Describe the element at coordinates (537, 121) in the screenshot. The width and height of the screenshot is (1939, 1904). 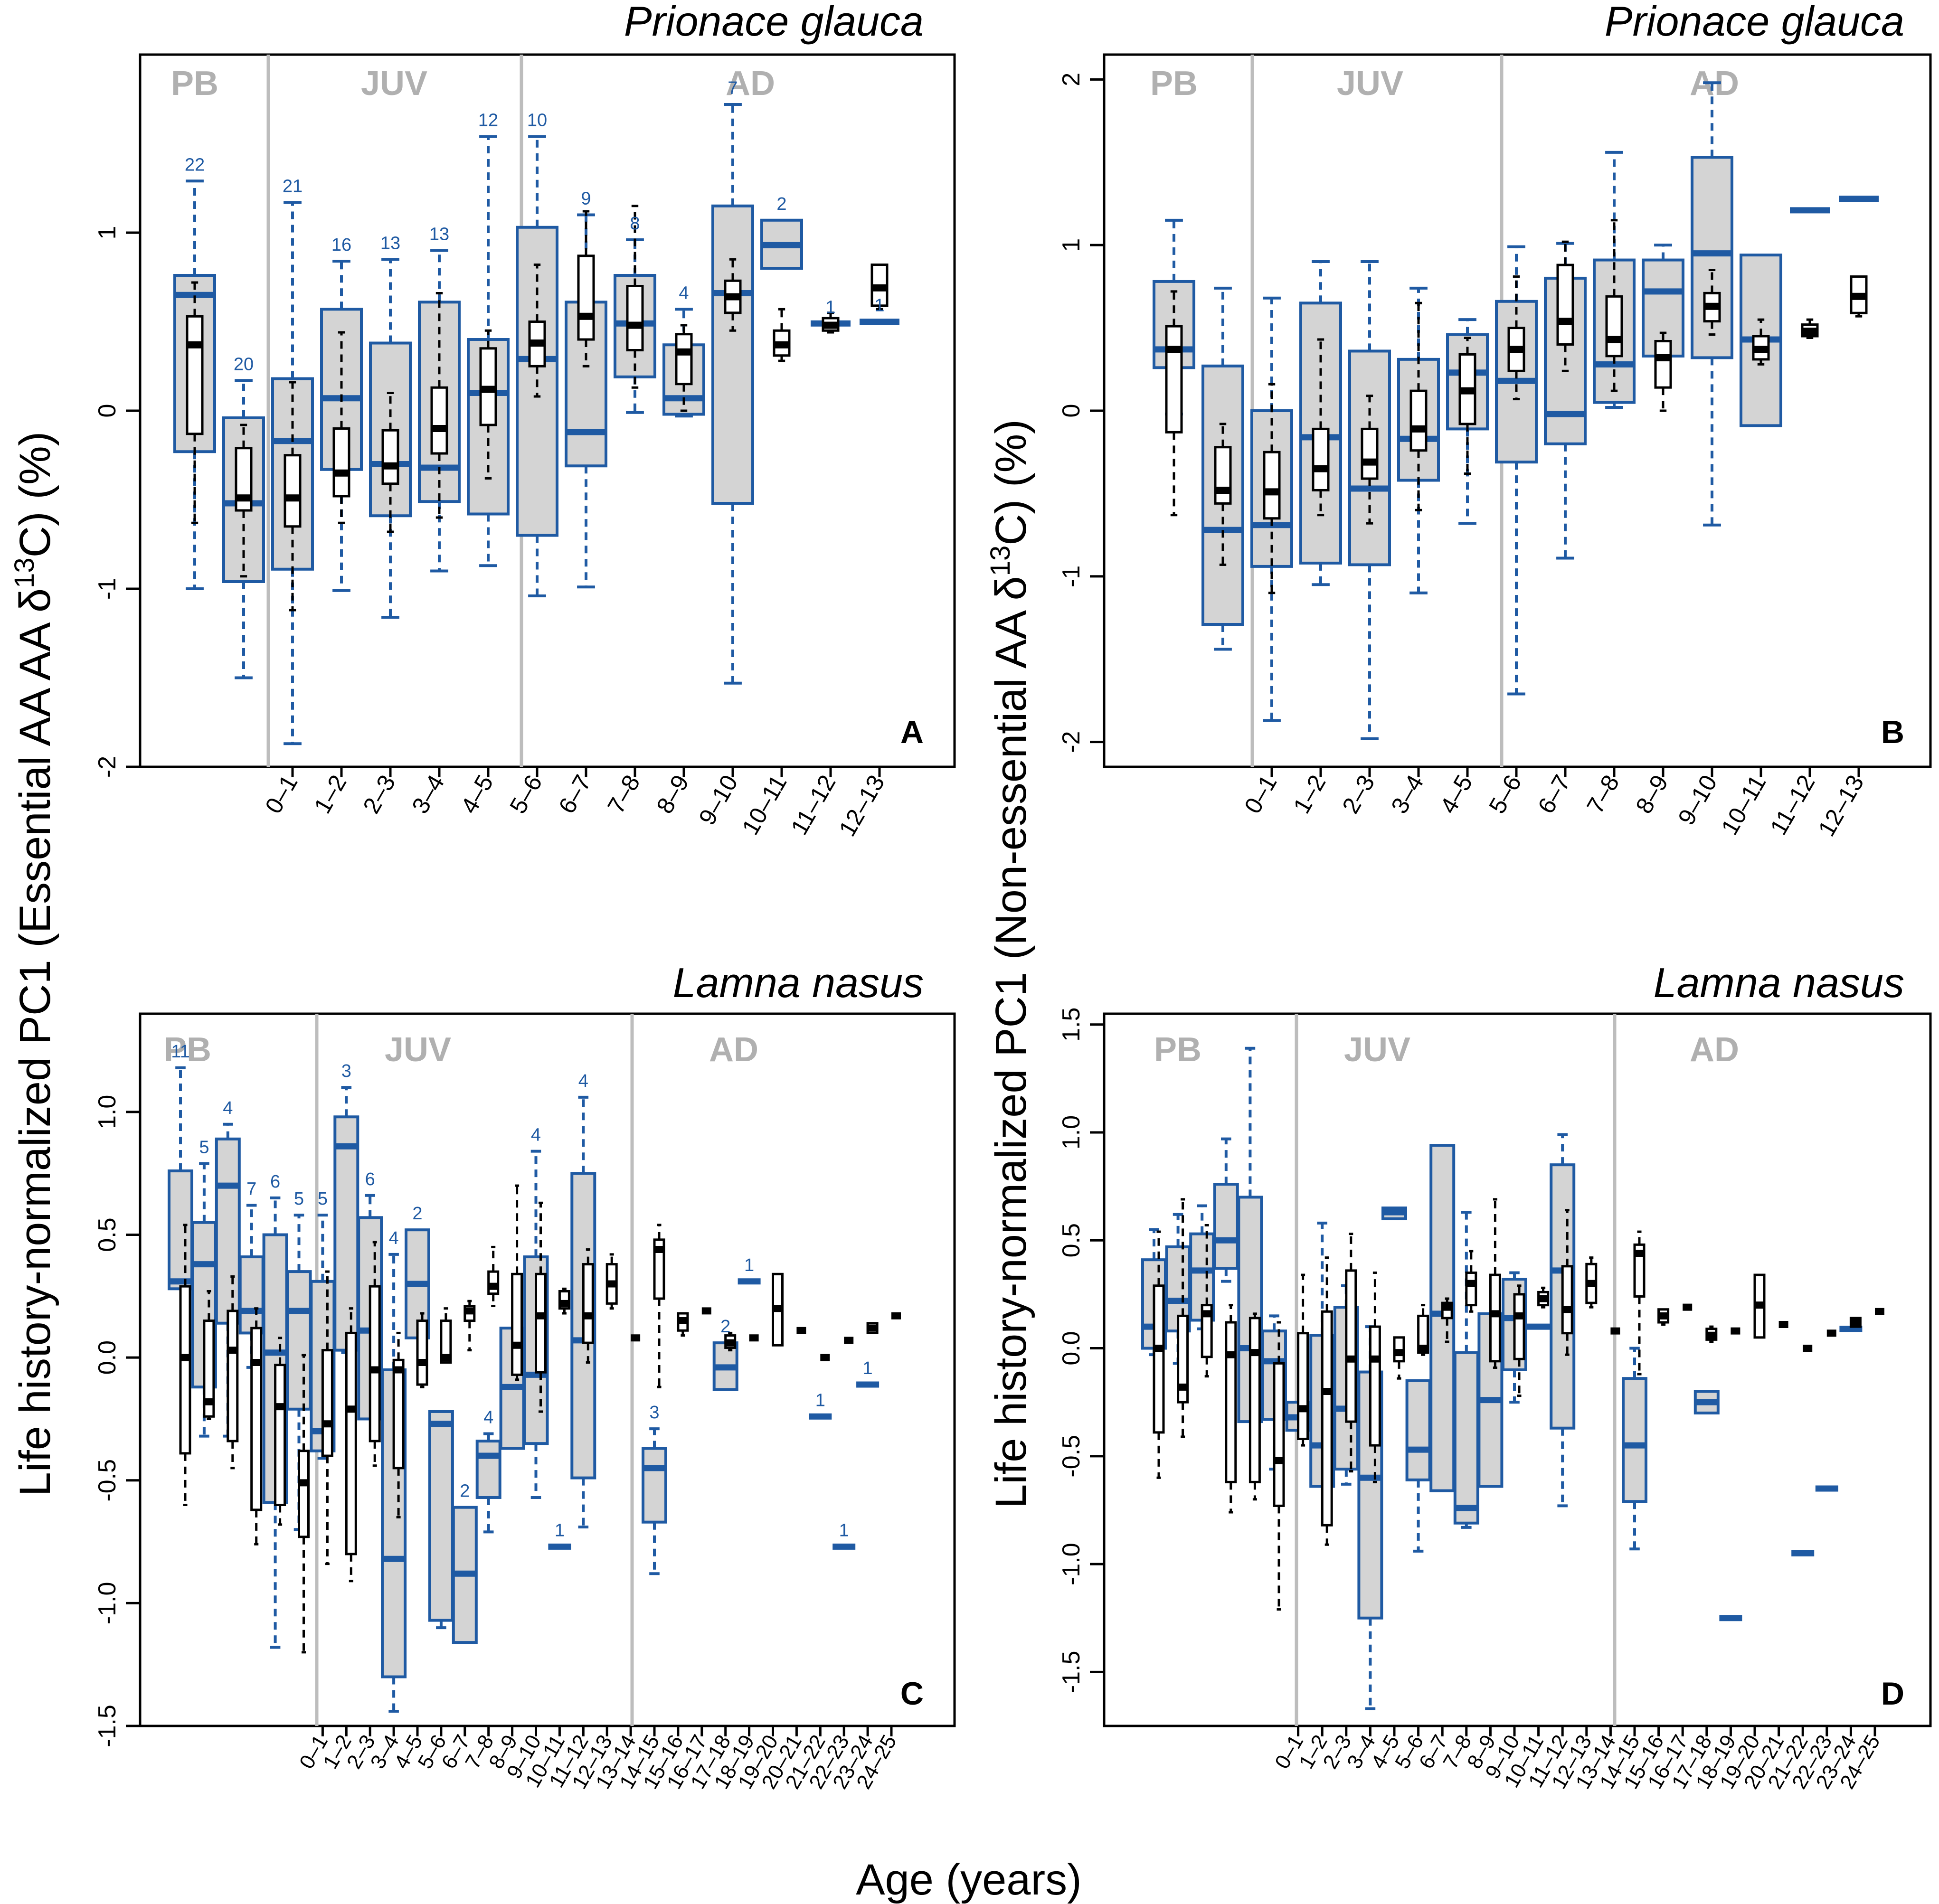
I see `sample-count: 10` at that location.